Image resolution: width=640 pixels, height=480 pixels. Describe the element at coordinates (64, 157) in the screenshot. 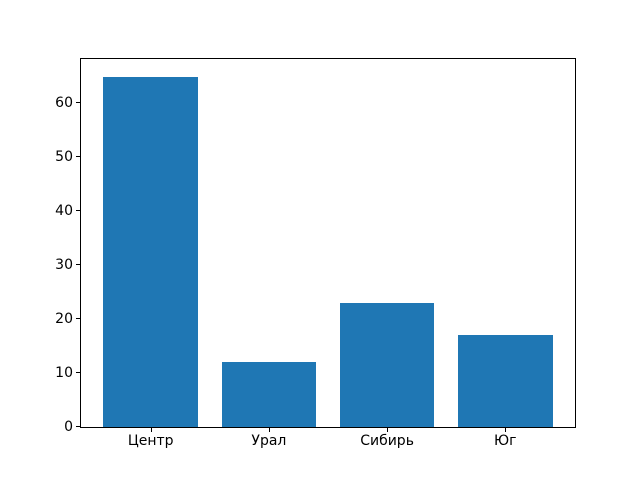

I see `y-tick-label: 50` at that location.